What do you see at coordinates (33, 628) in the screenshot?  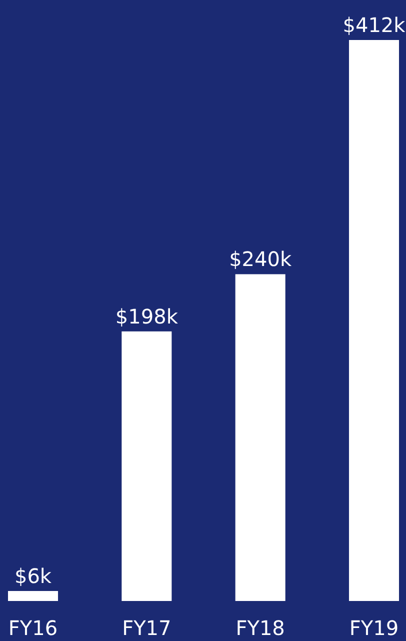 I see `x-tick-label: FY16` at bounding box center [33, 628].